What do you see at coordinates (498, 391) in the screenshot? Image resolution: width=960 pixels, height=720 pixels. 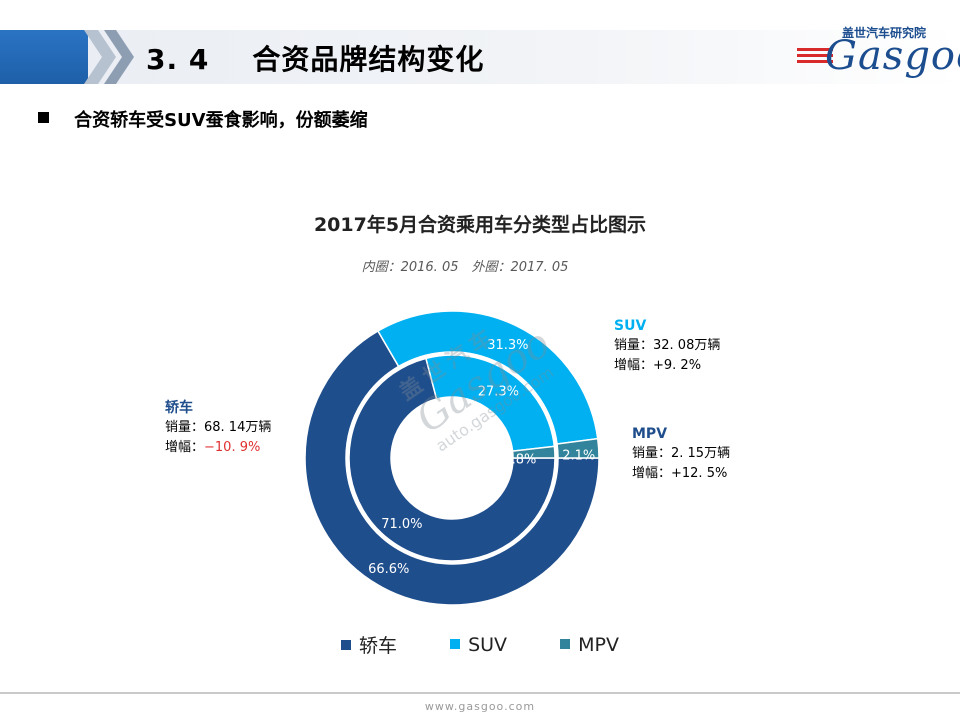 I see `donut-label-ring0-suv: 27.3%` at bounding box center [498, 391].